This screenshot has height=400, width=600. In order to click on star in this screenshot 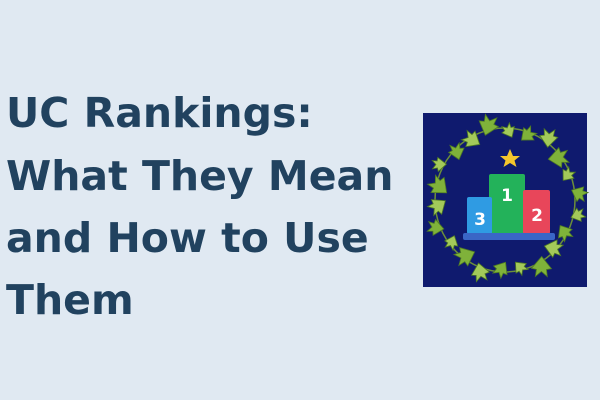, I will do `click(510, 158)`.